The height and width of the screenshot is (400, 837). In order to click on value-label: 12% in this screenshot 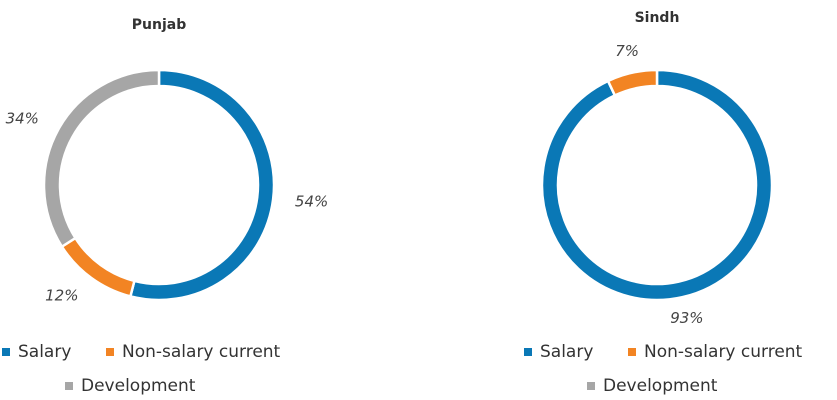, I will do `click(61, 295)`.